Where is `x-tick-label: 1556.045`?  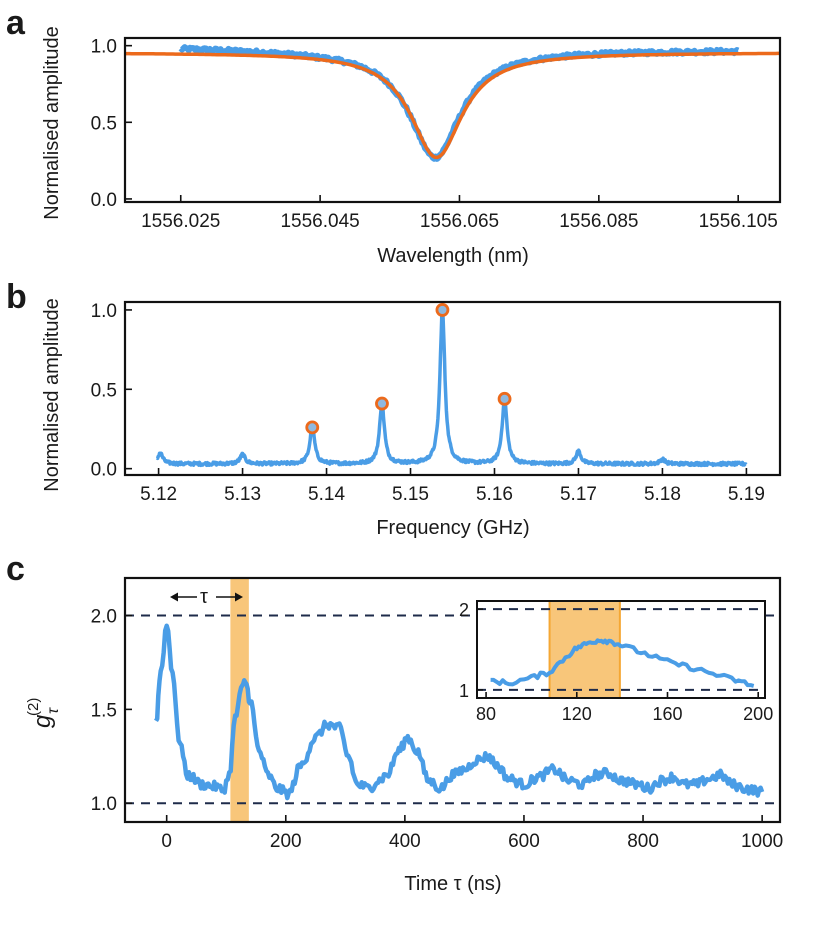 x-tick-label: 1556.045 is located at coordinates (319, 221).